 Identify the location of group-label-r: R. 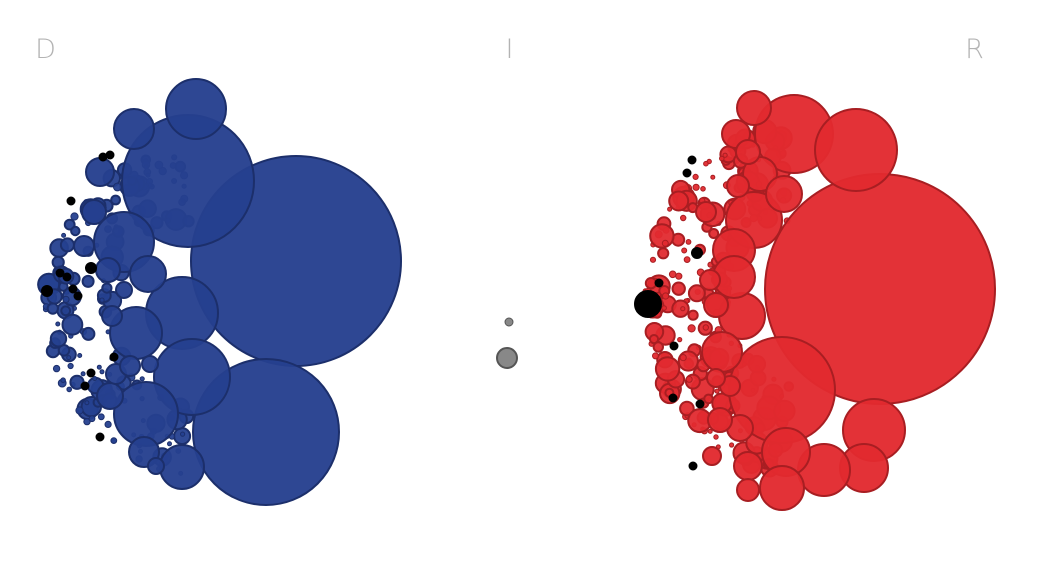
(975, 49).